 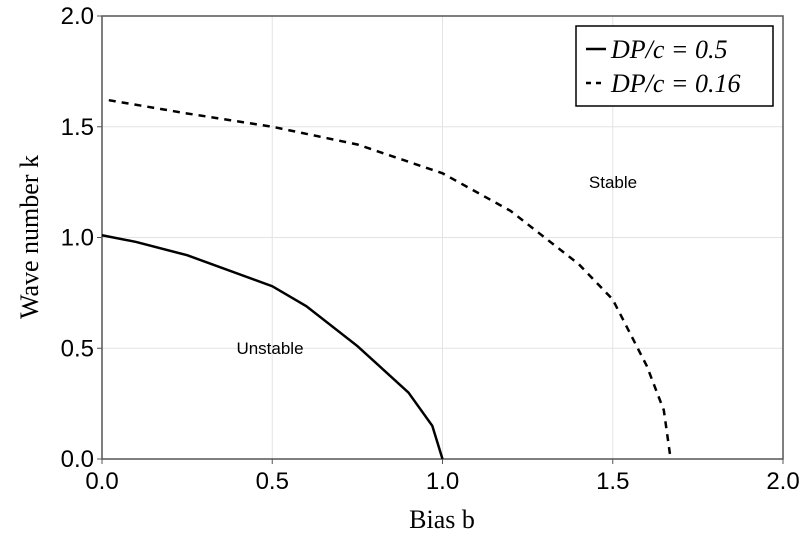 I want to click on y-axis-label: Wave number k, so click(x=29, y=237).